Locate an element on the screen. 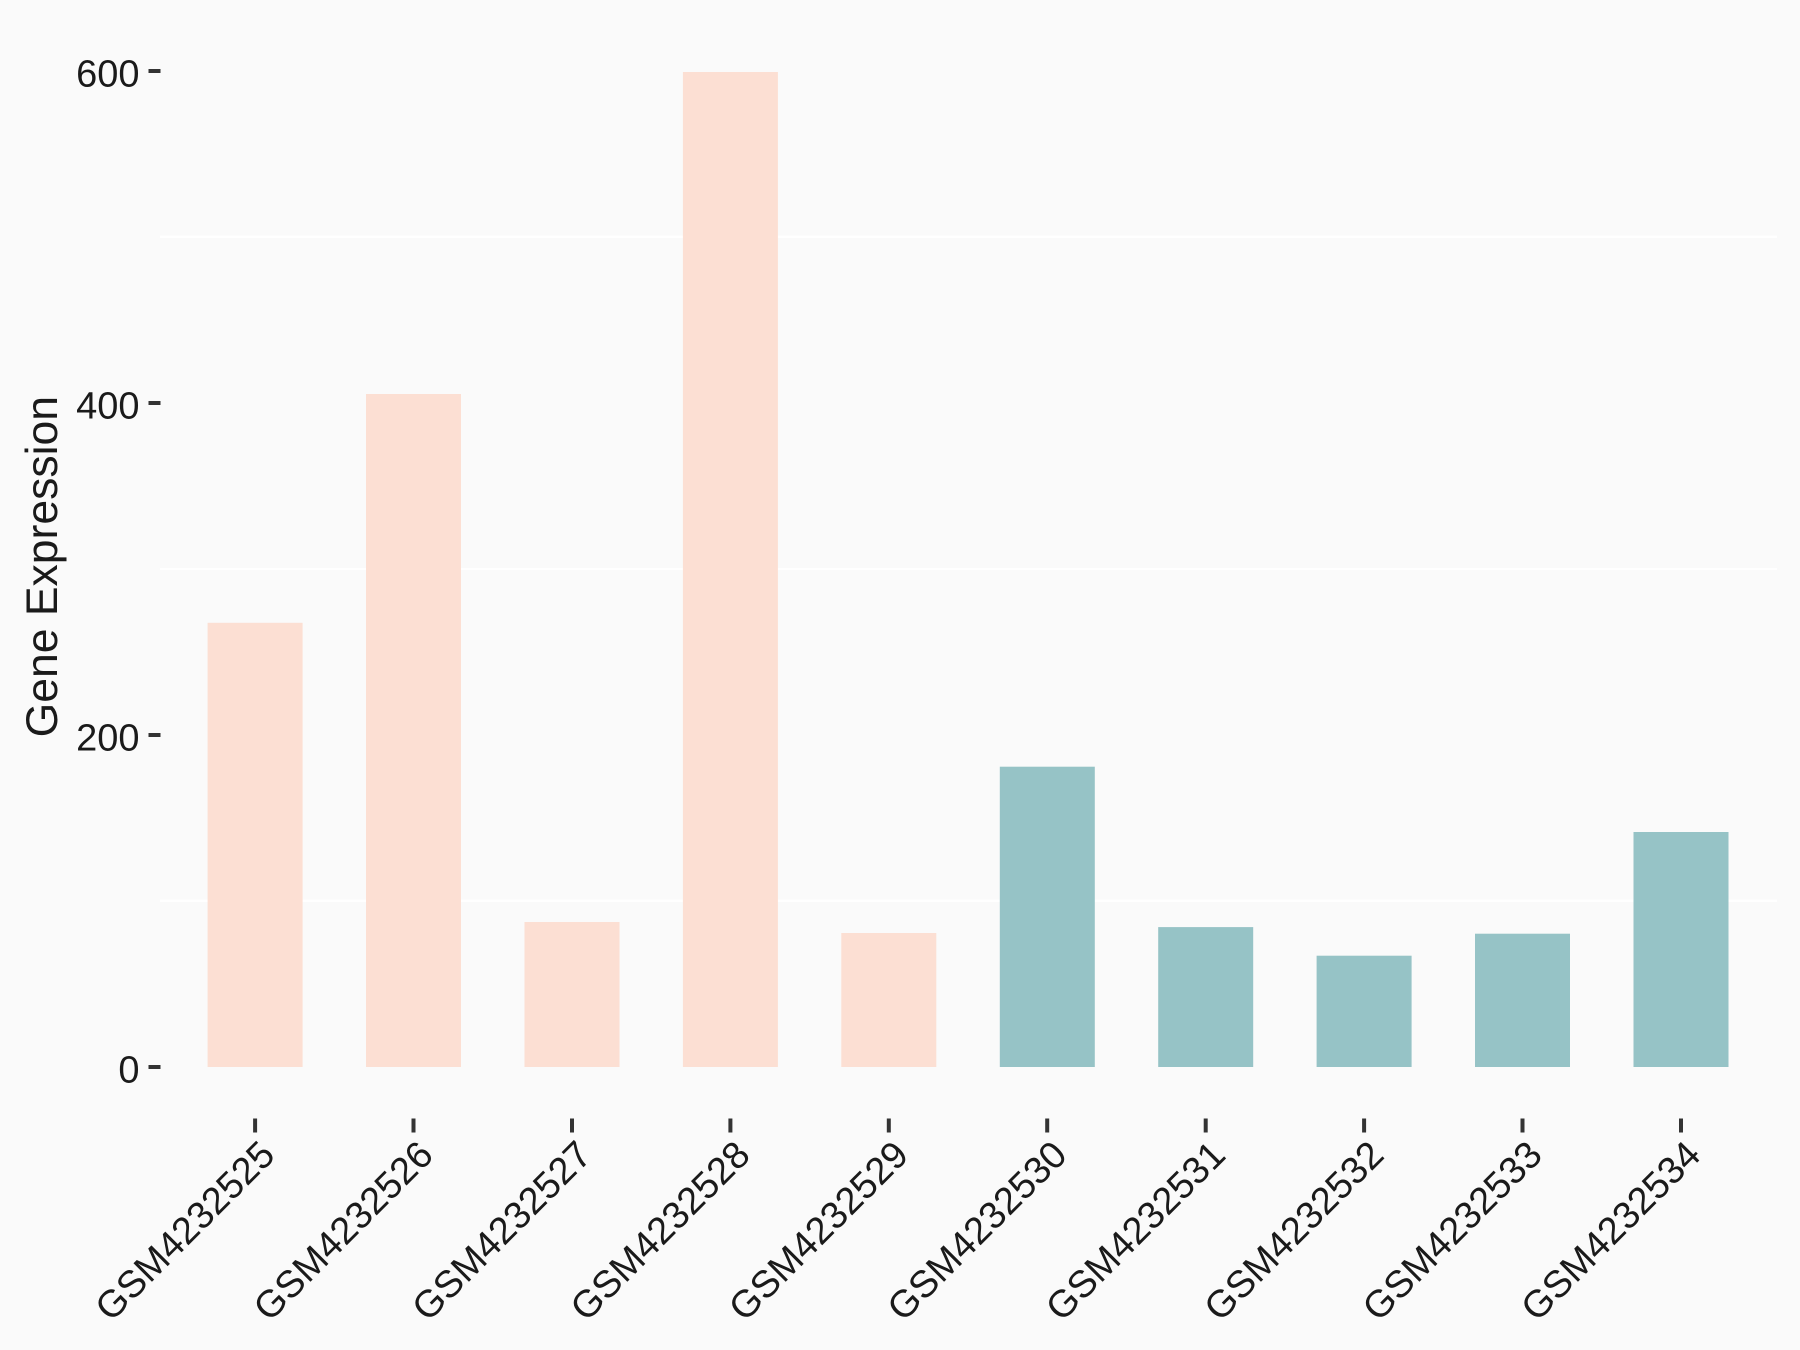  svg-text: Gene Expression is located at coordinates (42, 566).